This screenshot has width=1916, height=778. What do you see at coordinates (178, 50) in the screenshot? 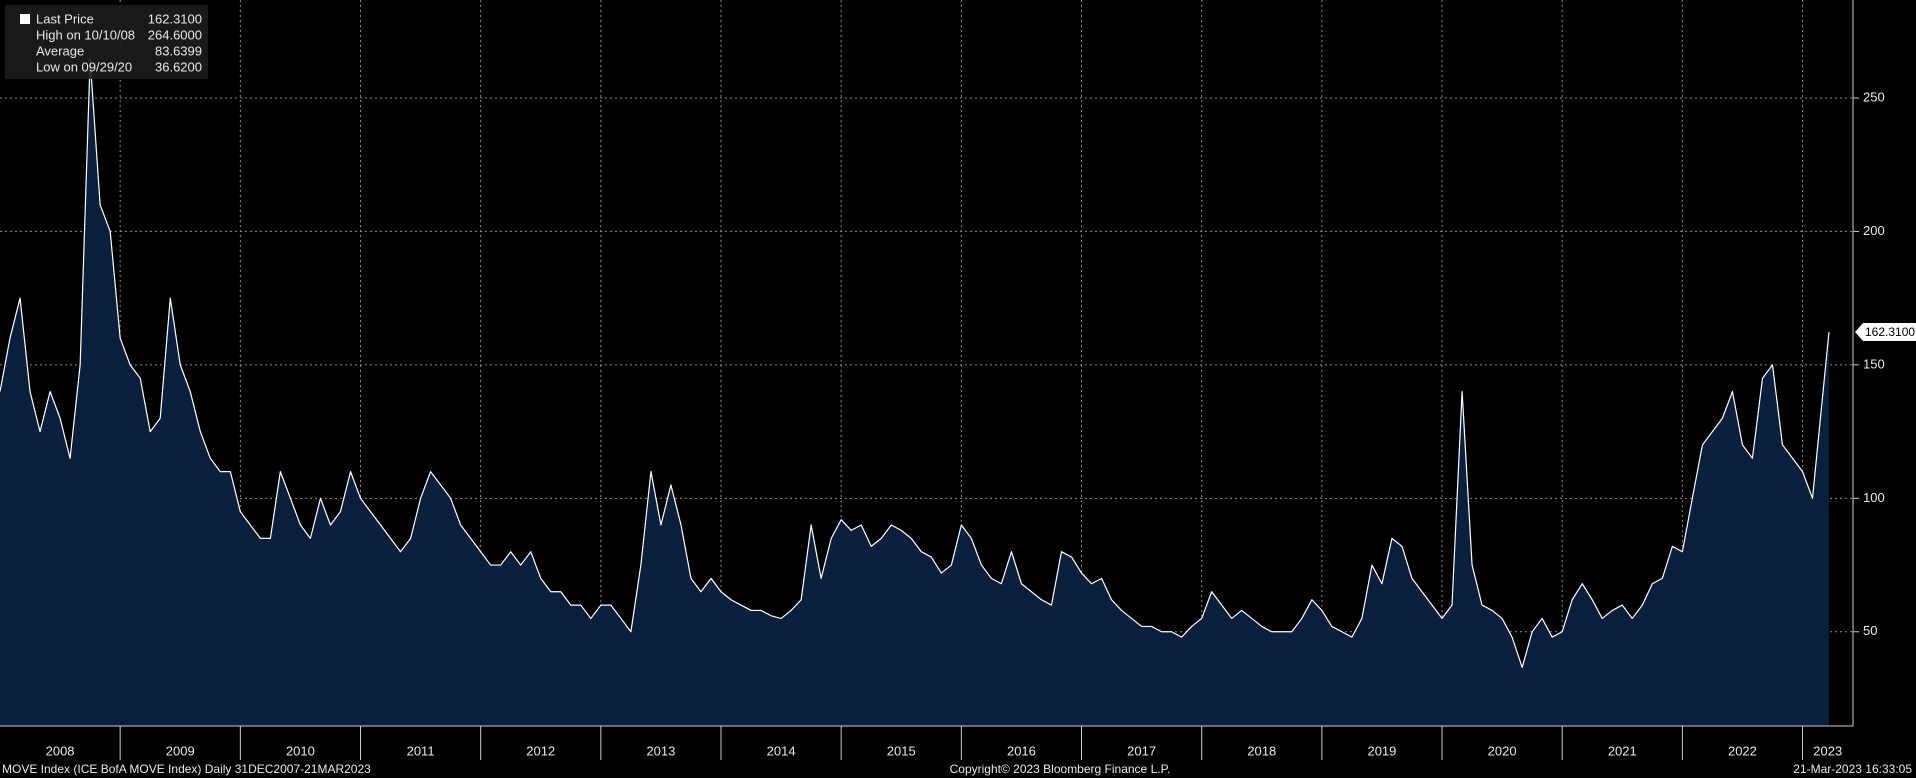
I see `legend-value: 83.6399` at bounding box center [178, 50].